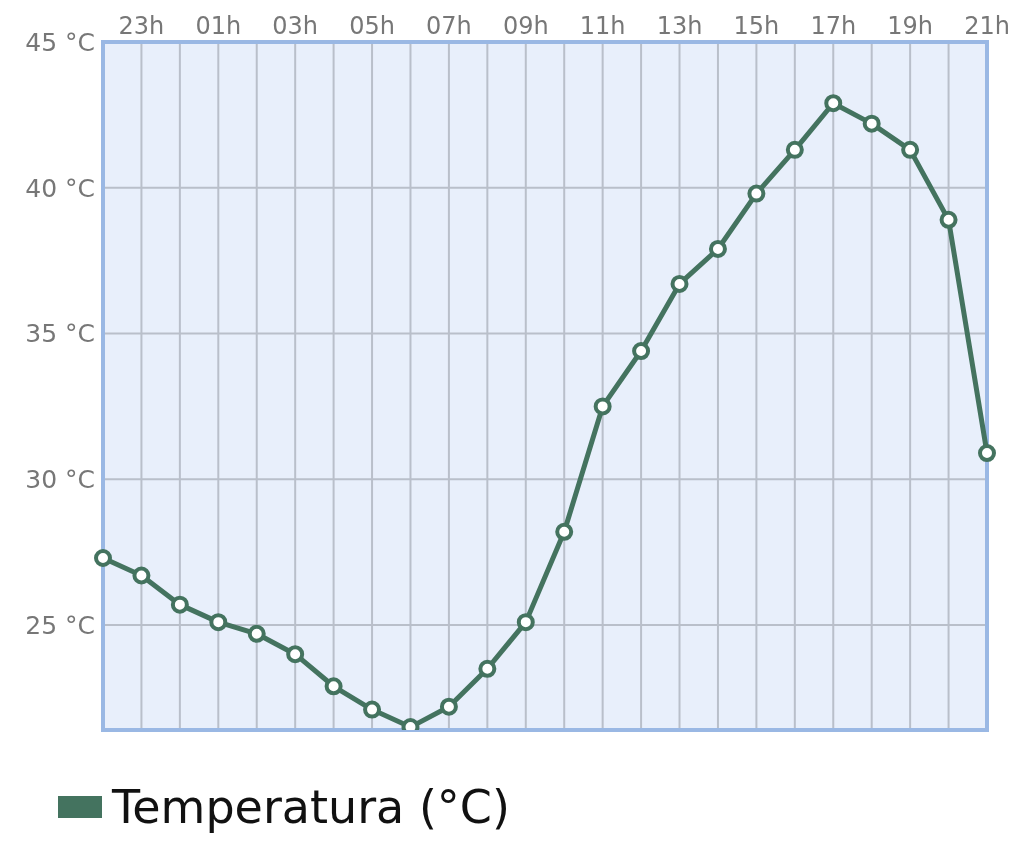 This screenshot has width=1025, height=862. I want to click on y-tick-label: 25 °C, so click(60, 625).